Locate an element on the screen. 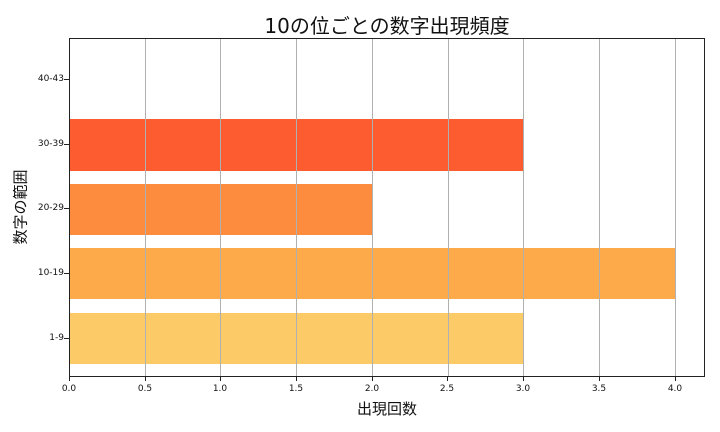  xtick-label: 1.0 is located at coordinates (220, 389).